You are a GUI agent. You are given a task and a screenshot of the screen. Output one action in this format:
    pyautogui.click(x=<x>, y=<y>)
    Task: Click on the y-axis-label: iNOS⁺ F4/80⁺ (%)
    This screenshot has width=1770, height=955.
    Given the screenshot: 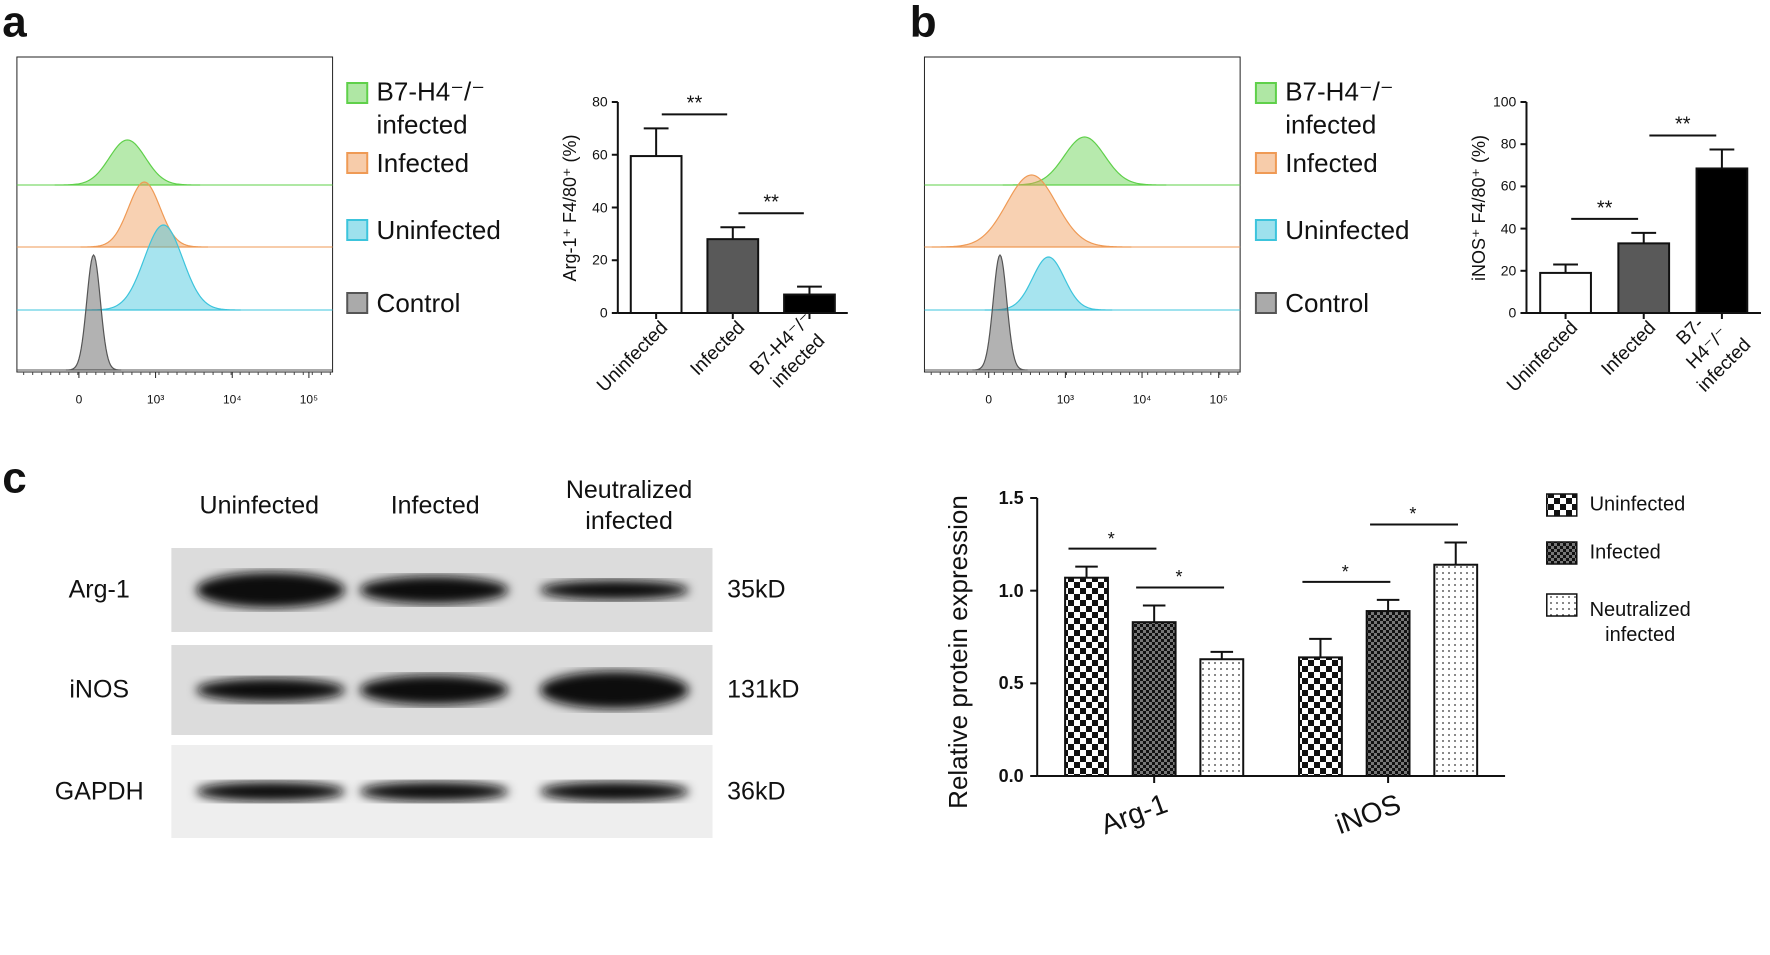 What is the action you would take?
    pyautogui.click(x=1478, y=207)
    